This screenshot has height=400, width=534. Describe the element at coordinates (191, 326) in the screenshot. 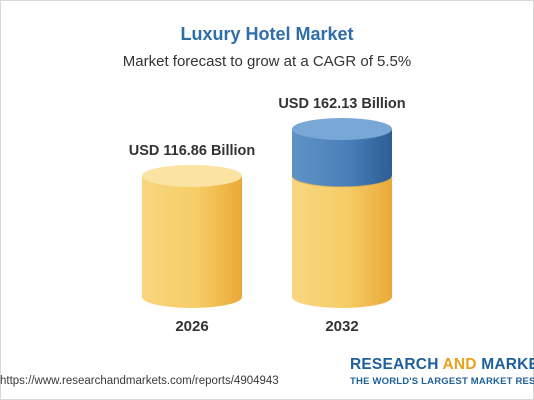

I see `category-label-2026: 2026` at that location.